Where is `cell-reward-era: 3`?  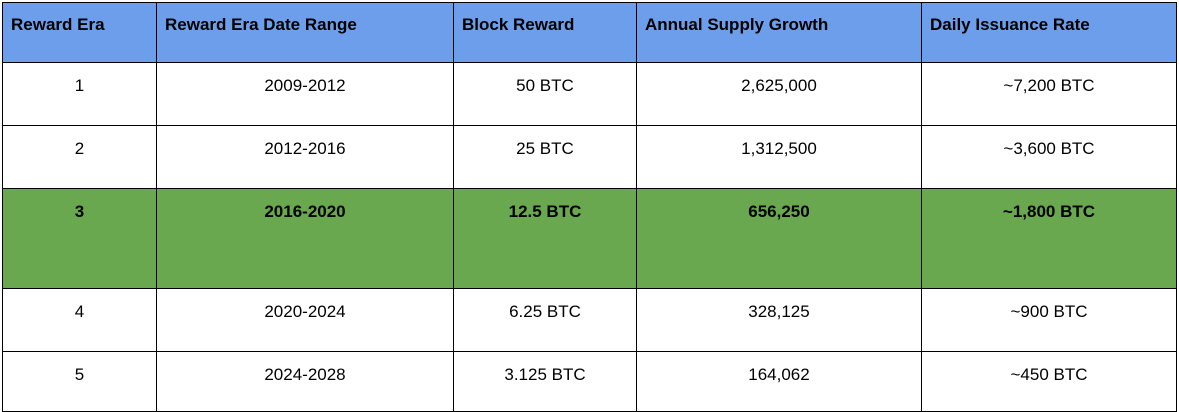
cell-reward-era: 3 is located at coordinates (79, 238).